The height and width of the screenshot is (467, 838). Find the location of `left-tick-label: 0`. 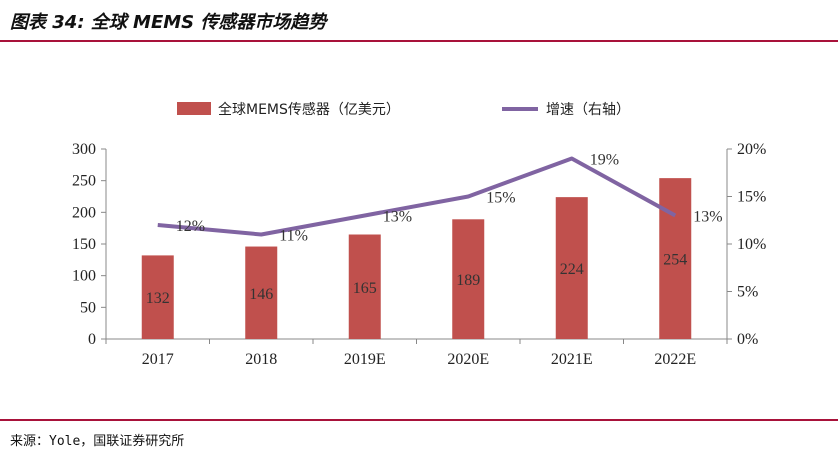

left-tick-label: 0 is located at coordinates (92, 339).